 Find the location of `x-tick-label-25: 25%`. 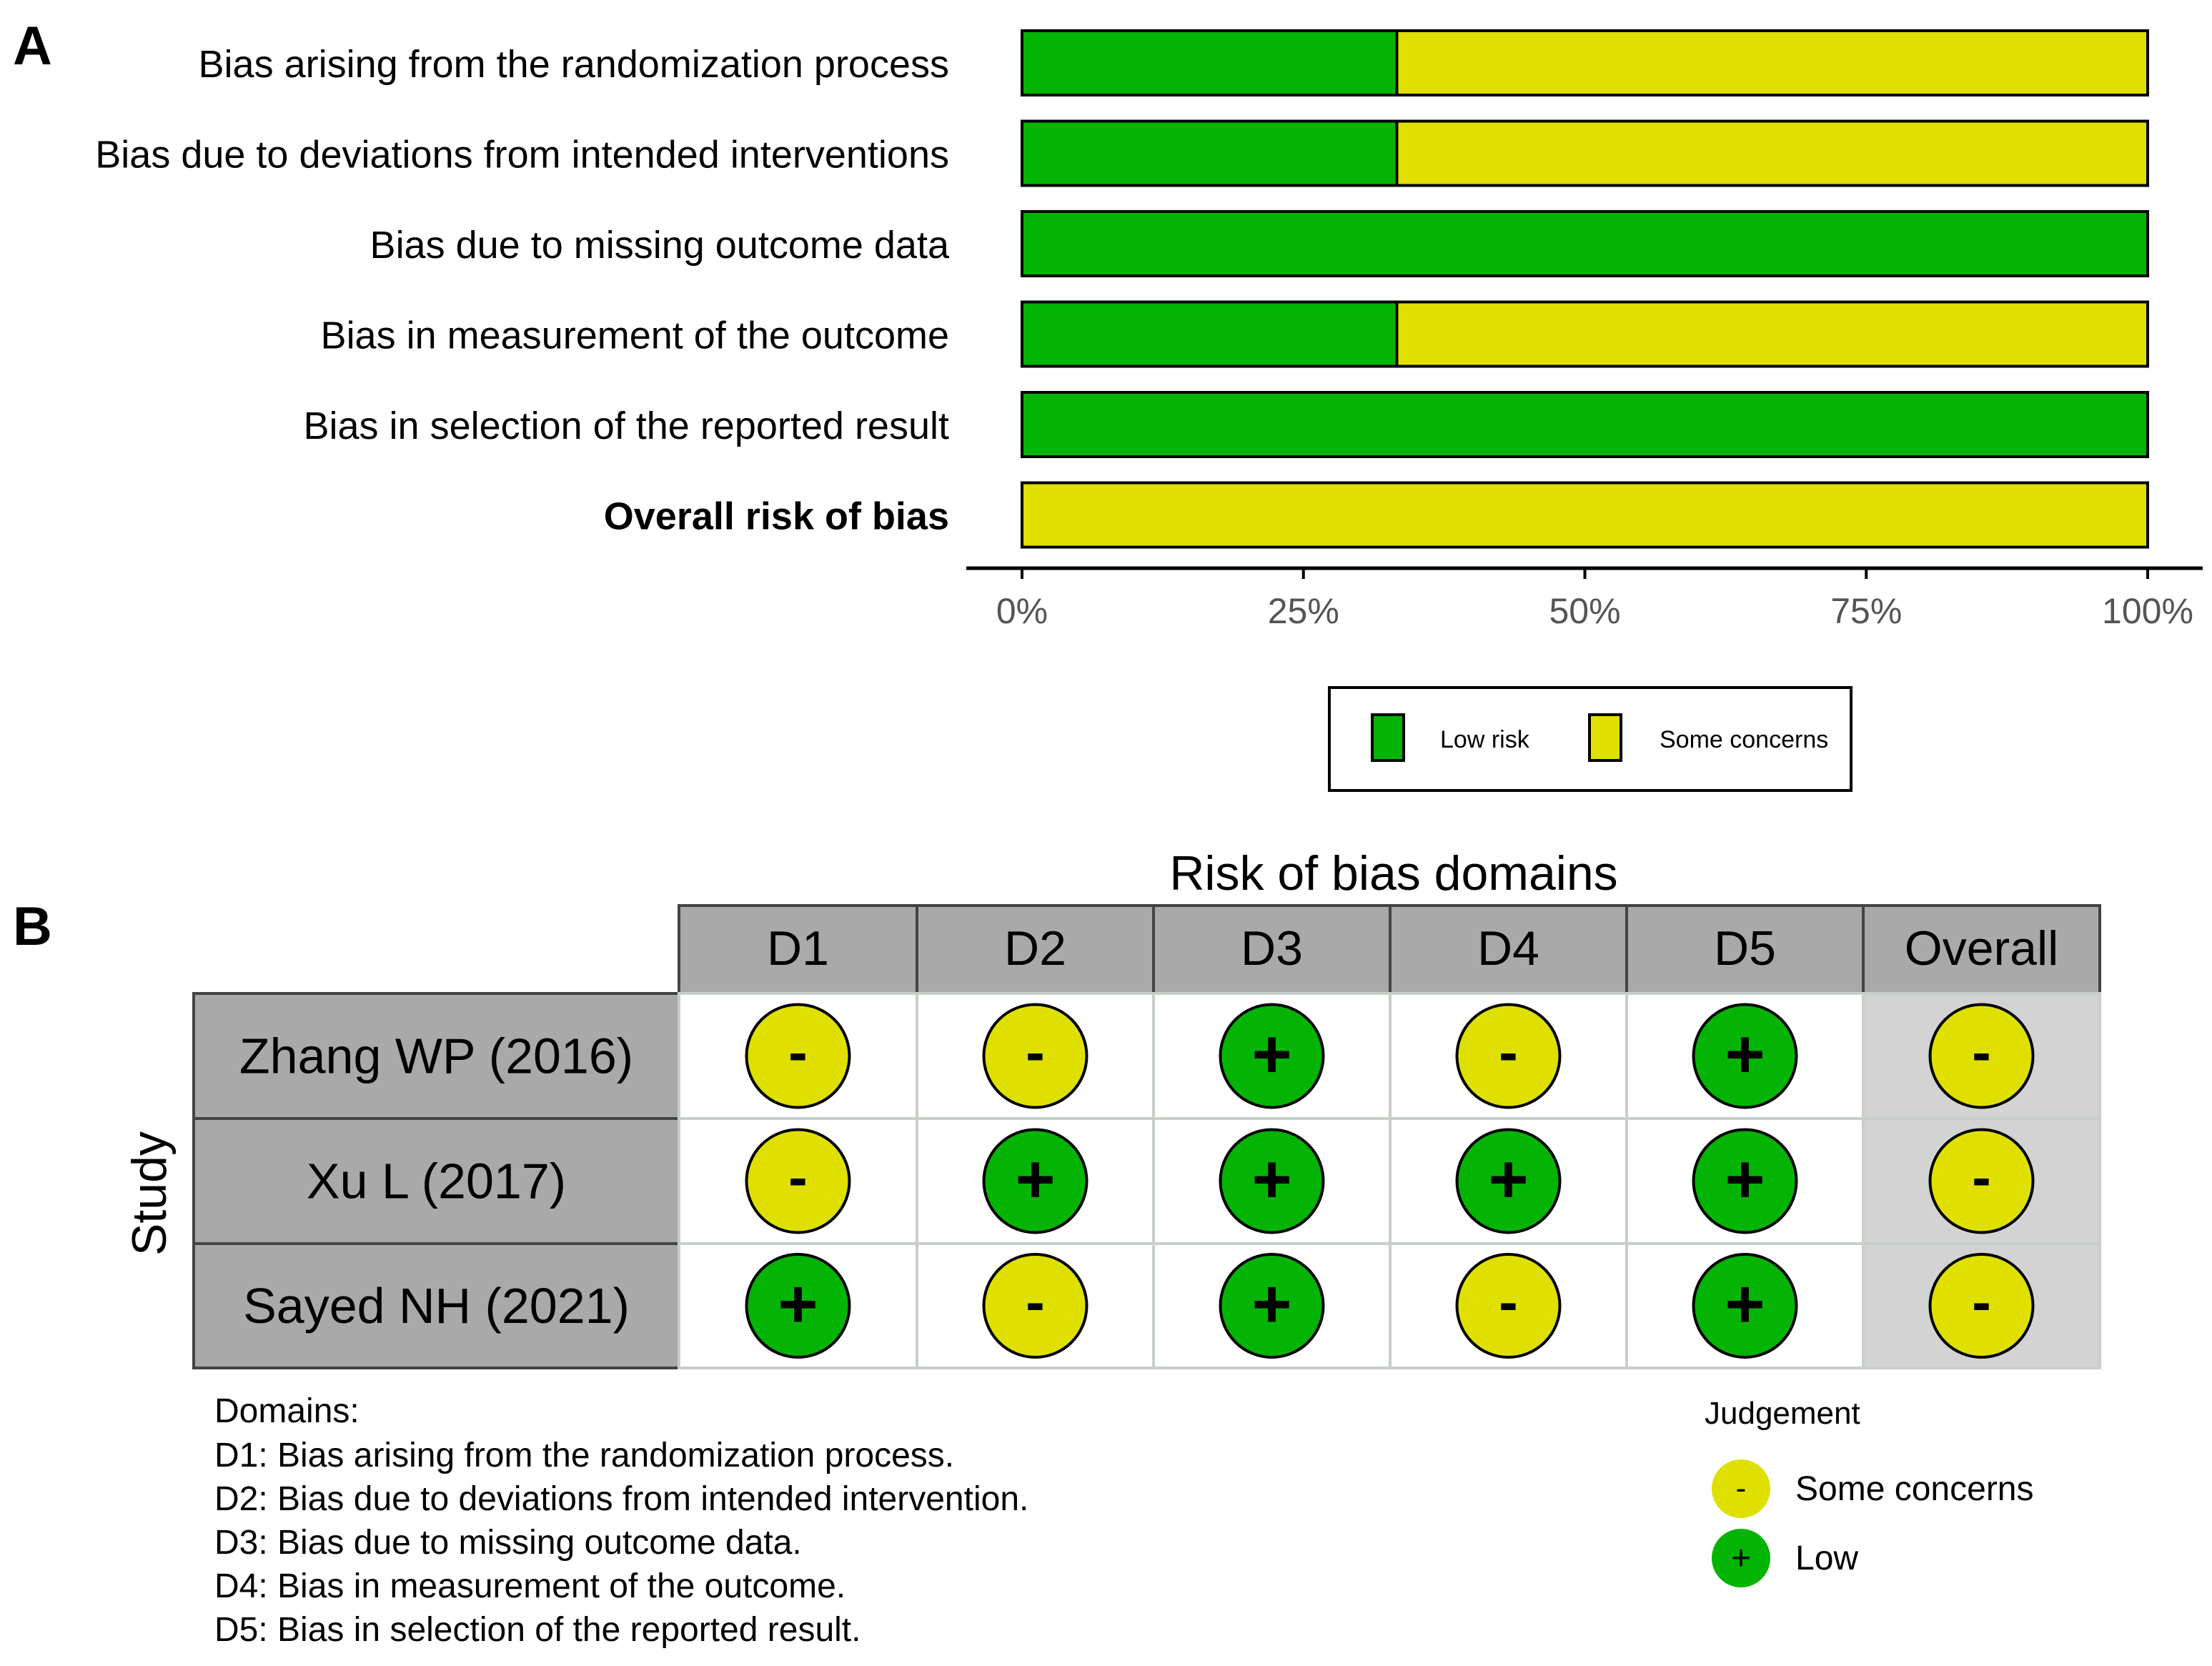

x-tick-label-25: 25% is located at coordinates (1303, 611).